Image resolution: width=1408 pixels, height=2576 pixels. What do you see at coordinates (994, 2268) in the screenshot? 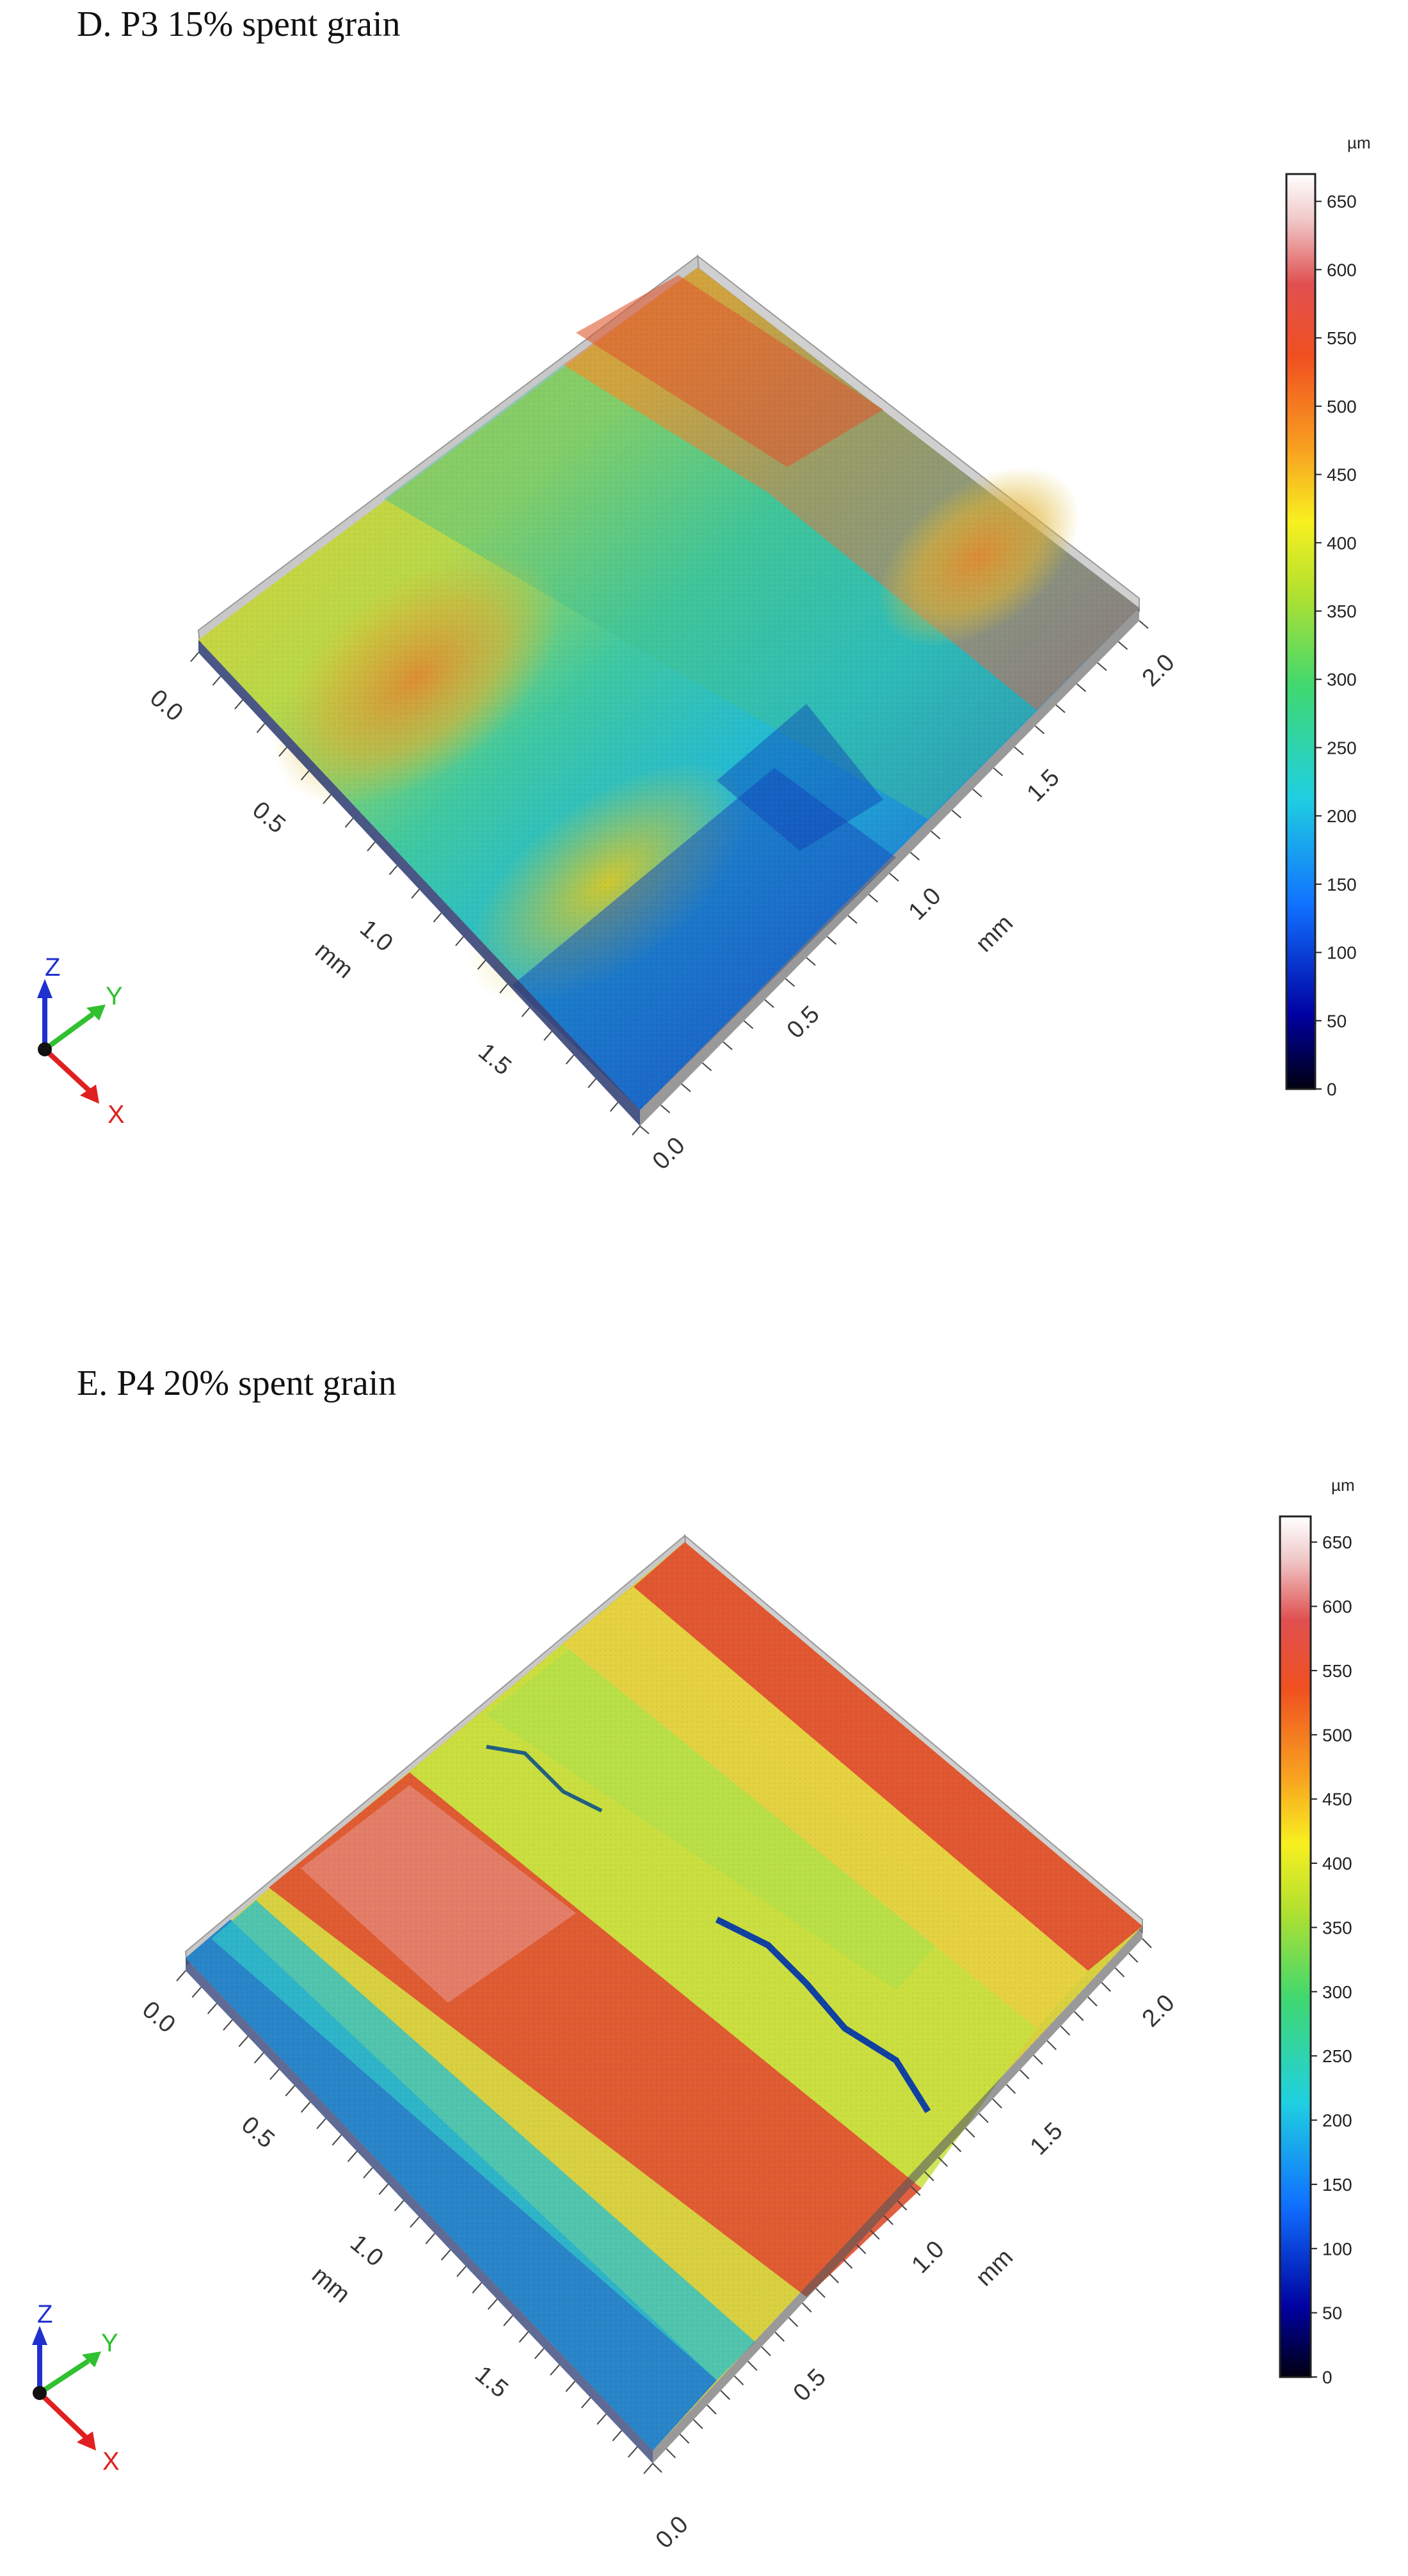
I see `panel-e-y-axis-label: mm` at bounding box center [994, 2268].